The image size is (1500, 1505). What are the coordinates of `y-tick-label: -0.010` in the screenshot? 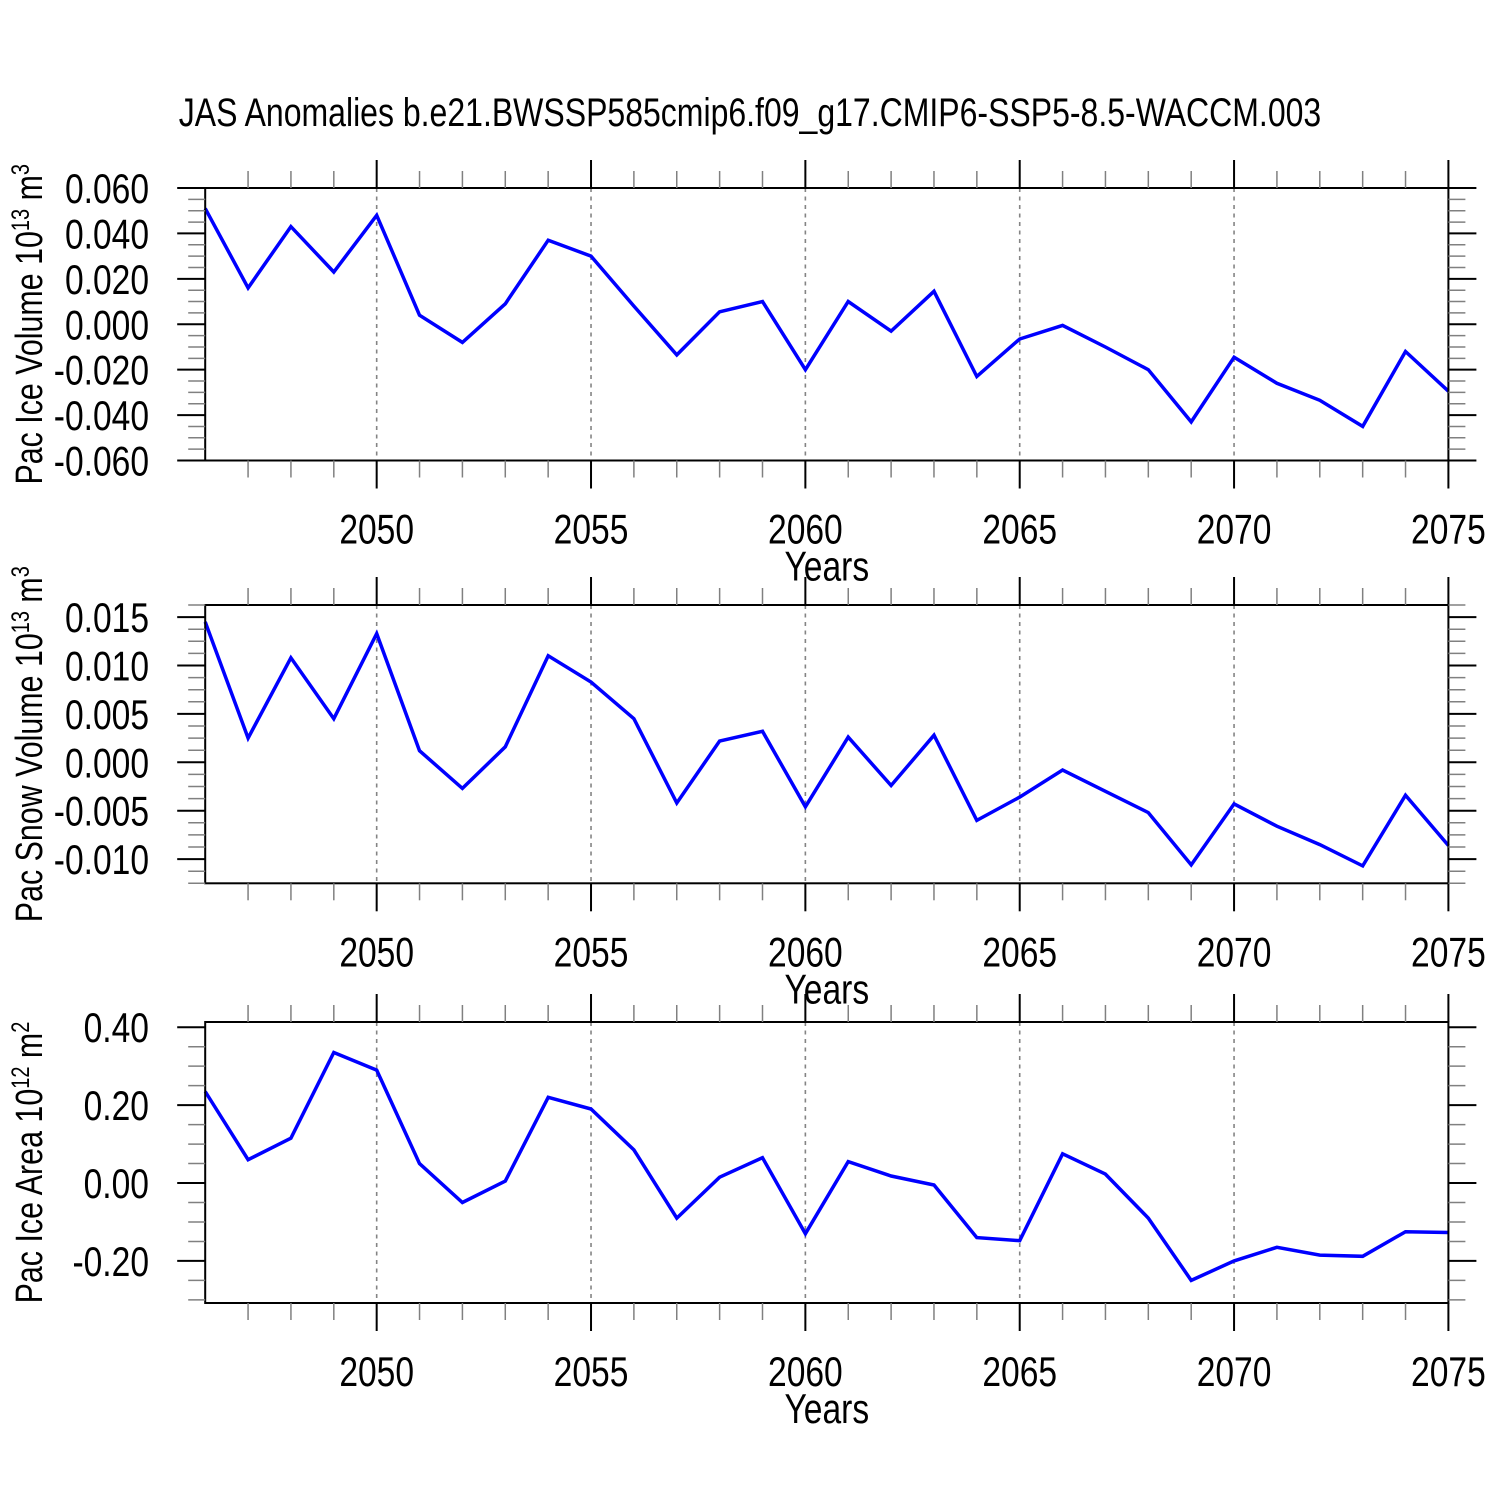 It's located at (101, 861).